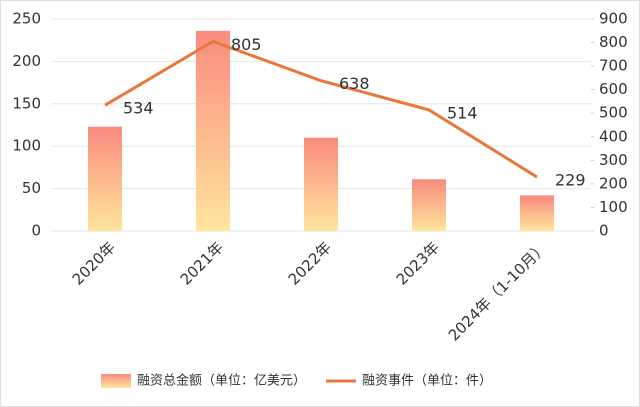  I want to click on data-label: 229, so click(570, 180).